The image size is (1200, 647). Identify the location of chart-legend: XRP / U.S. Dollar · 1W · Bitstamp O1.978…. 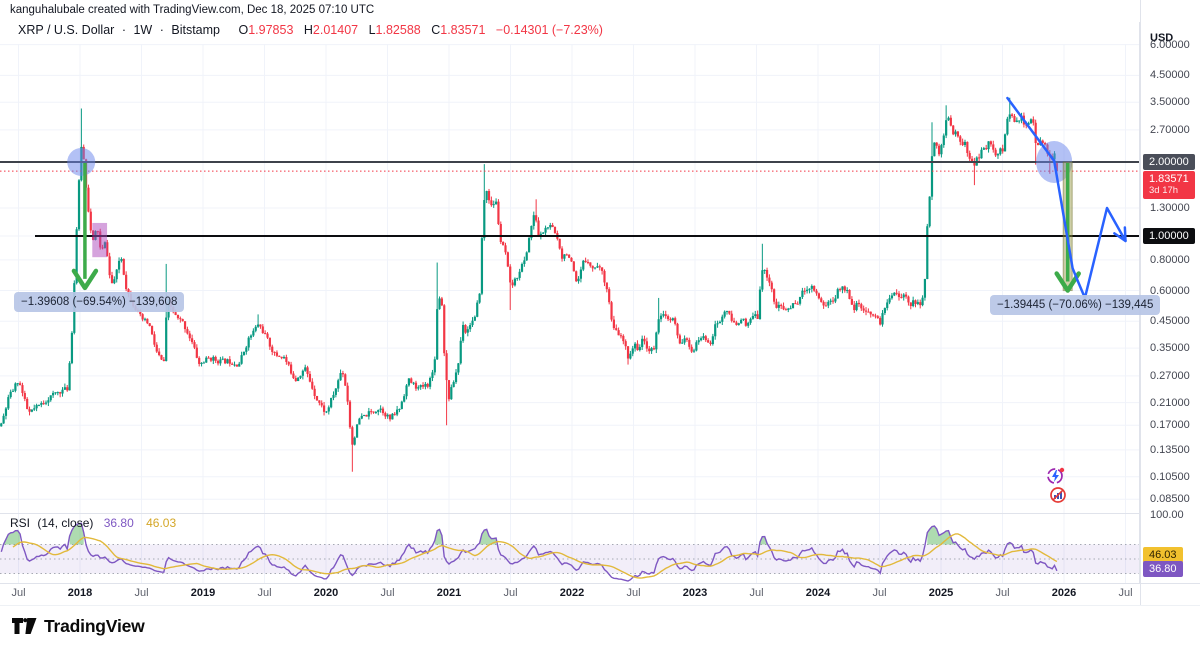
(310, 30).